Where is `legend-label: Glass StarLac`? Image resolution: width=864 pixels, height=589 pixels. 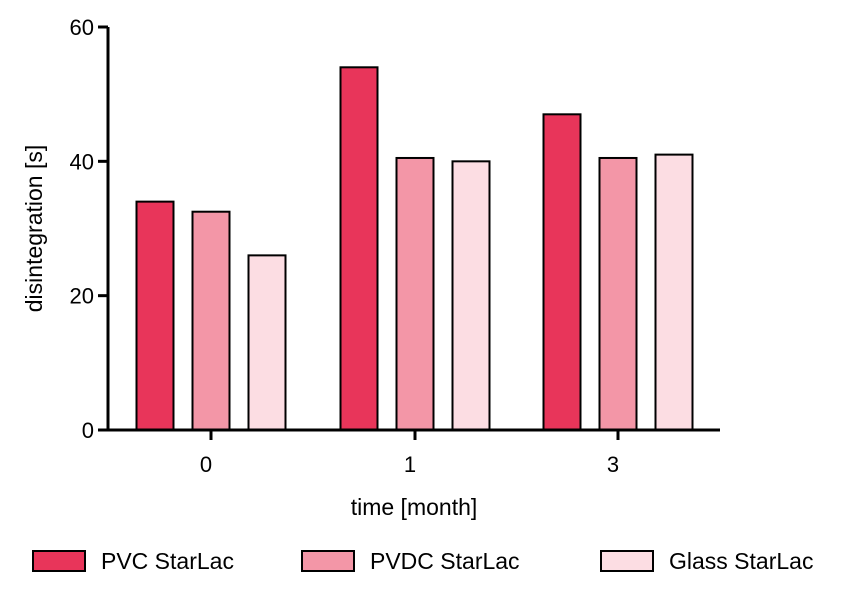
legend-label: Glass StarLac is located at coordinates (741, 561).